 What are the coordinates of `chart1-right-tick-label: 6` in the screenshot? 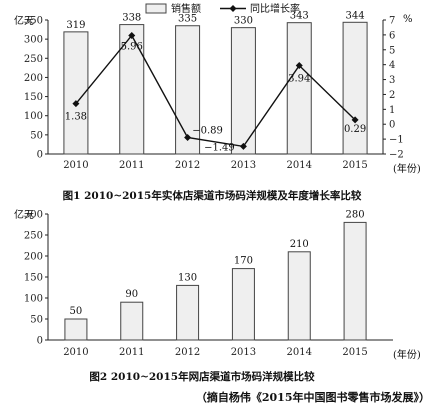 It's located at (392, 35).